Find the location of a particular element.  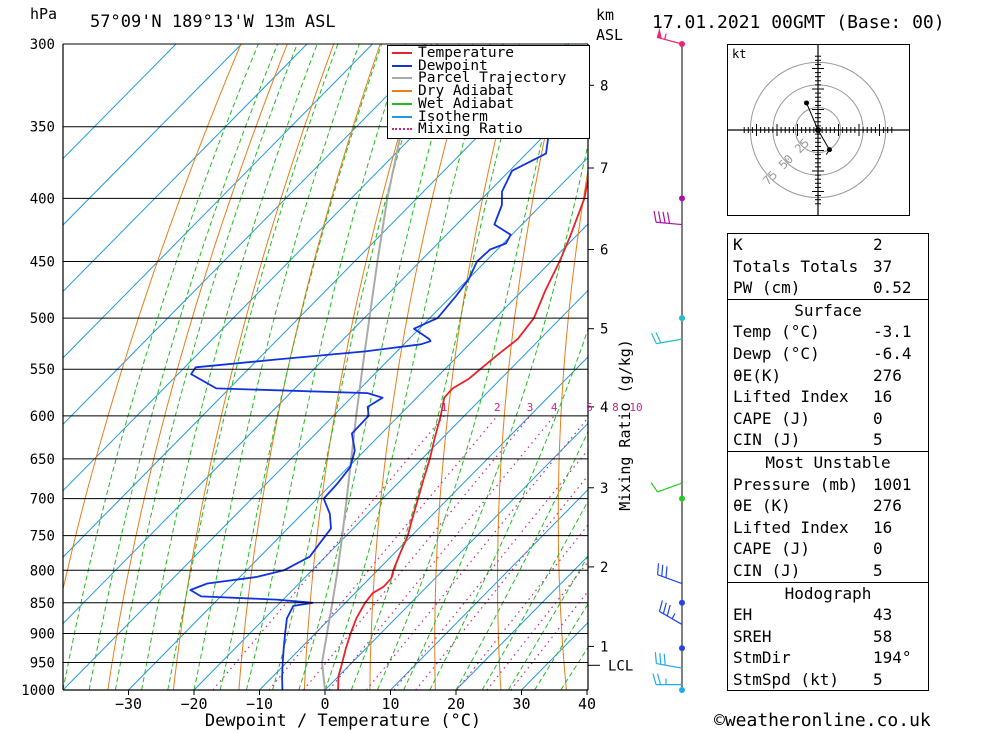

legend-entry: Temperature is located at coordinates (453, 53).